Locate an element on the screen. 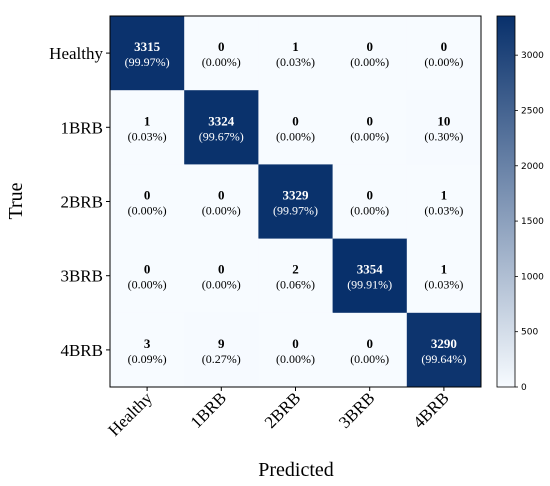 The width and height of the screenshot is (550, 486). cell-percent-label: (0.09%) is located at coordinates (147, 359).